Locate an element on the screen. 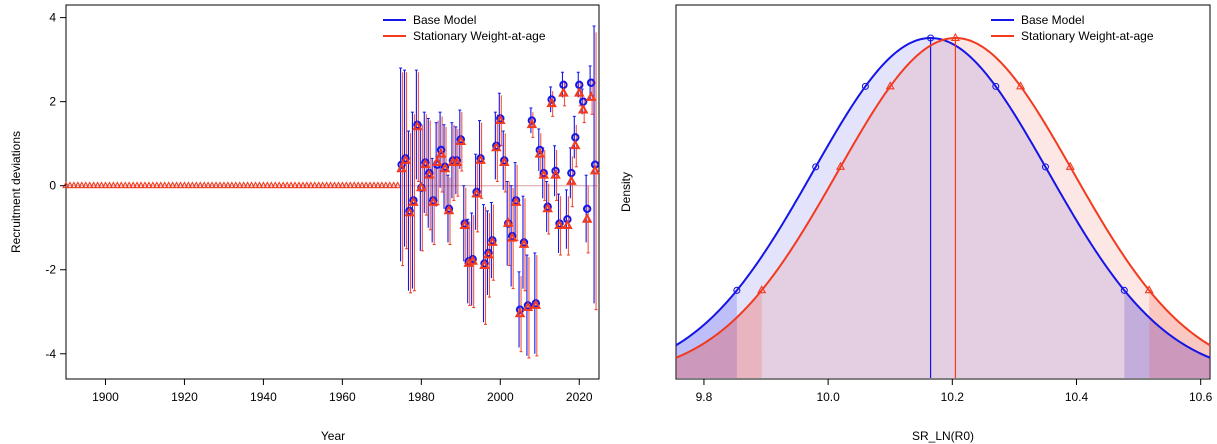  y-axis-label: Recruitment deviations is located at coordinates (16, 192).